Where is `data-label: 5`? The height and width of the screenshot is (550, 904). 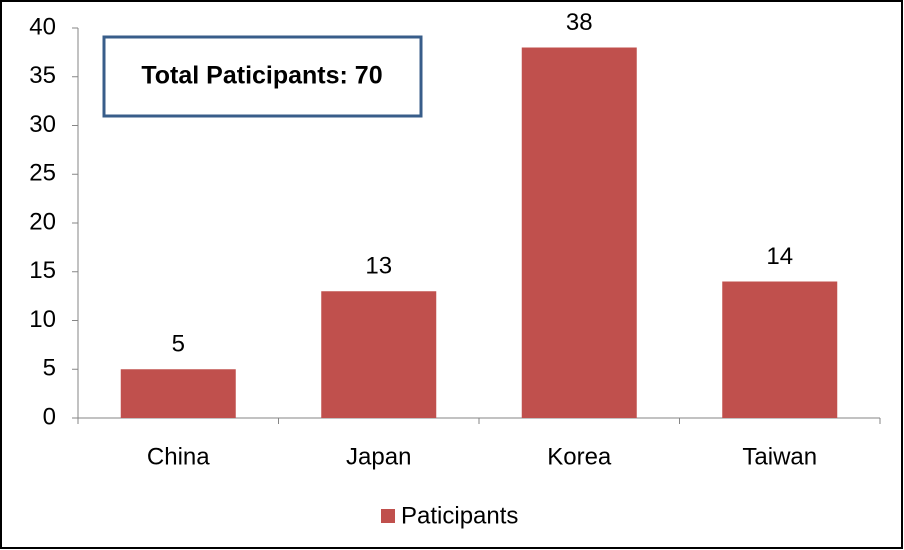
data-label: 5 is located at coordinates (178, 344).